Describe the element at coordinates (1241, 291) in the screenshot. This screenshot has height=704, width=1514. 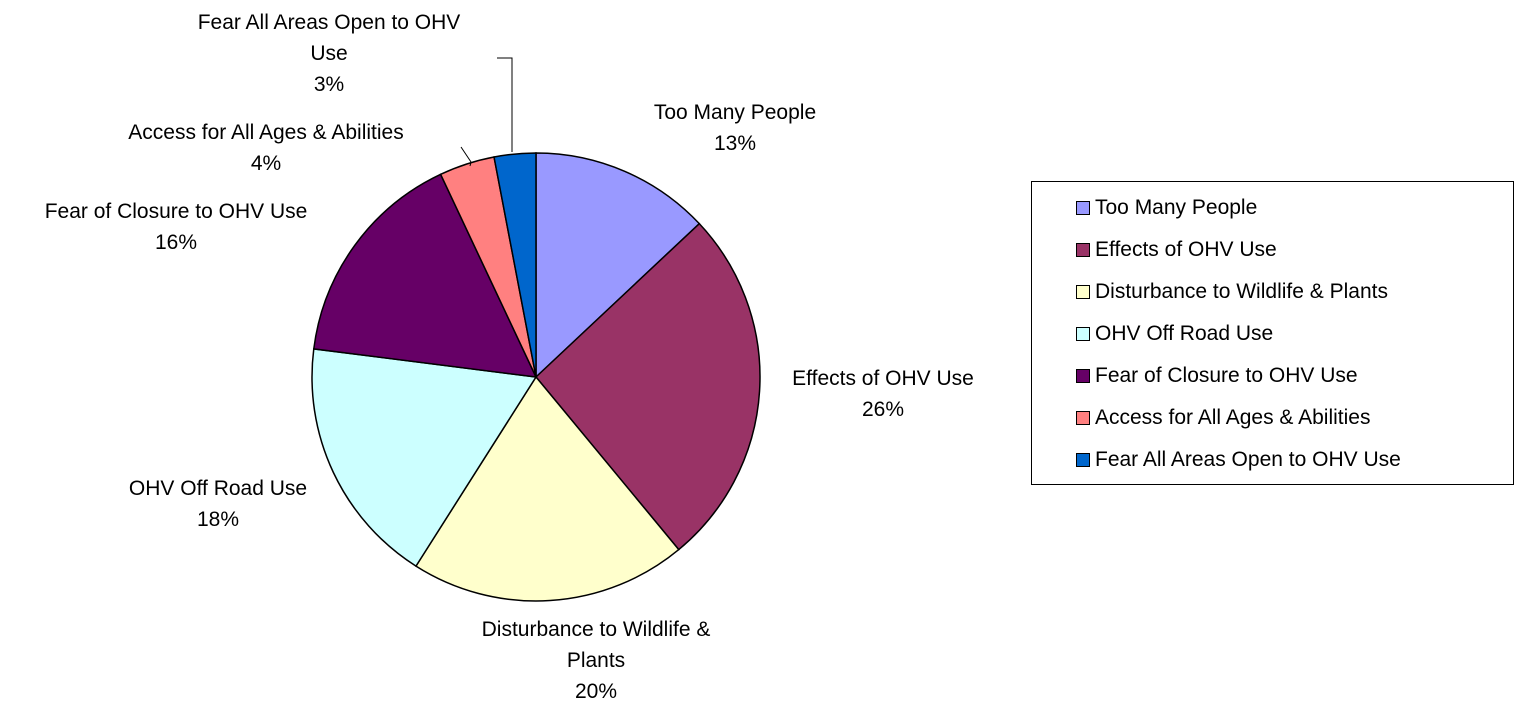
I see `legend-label: Disturbance to Wildlife & Plants` at that location.